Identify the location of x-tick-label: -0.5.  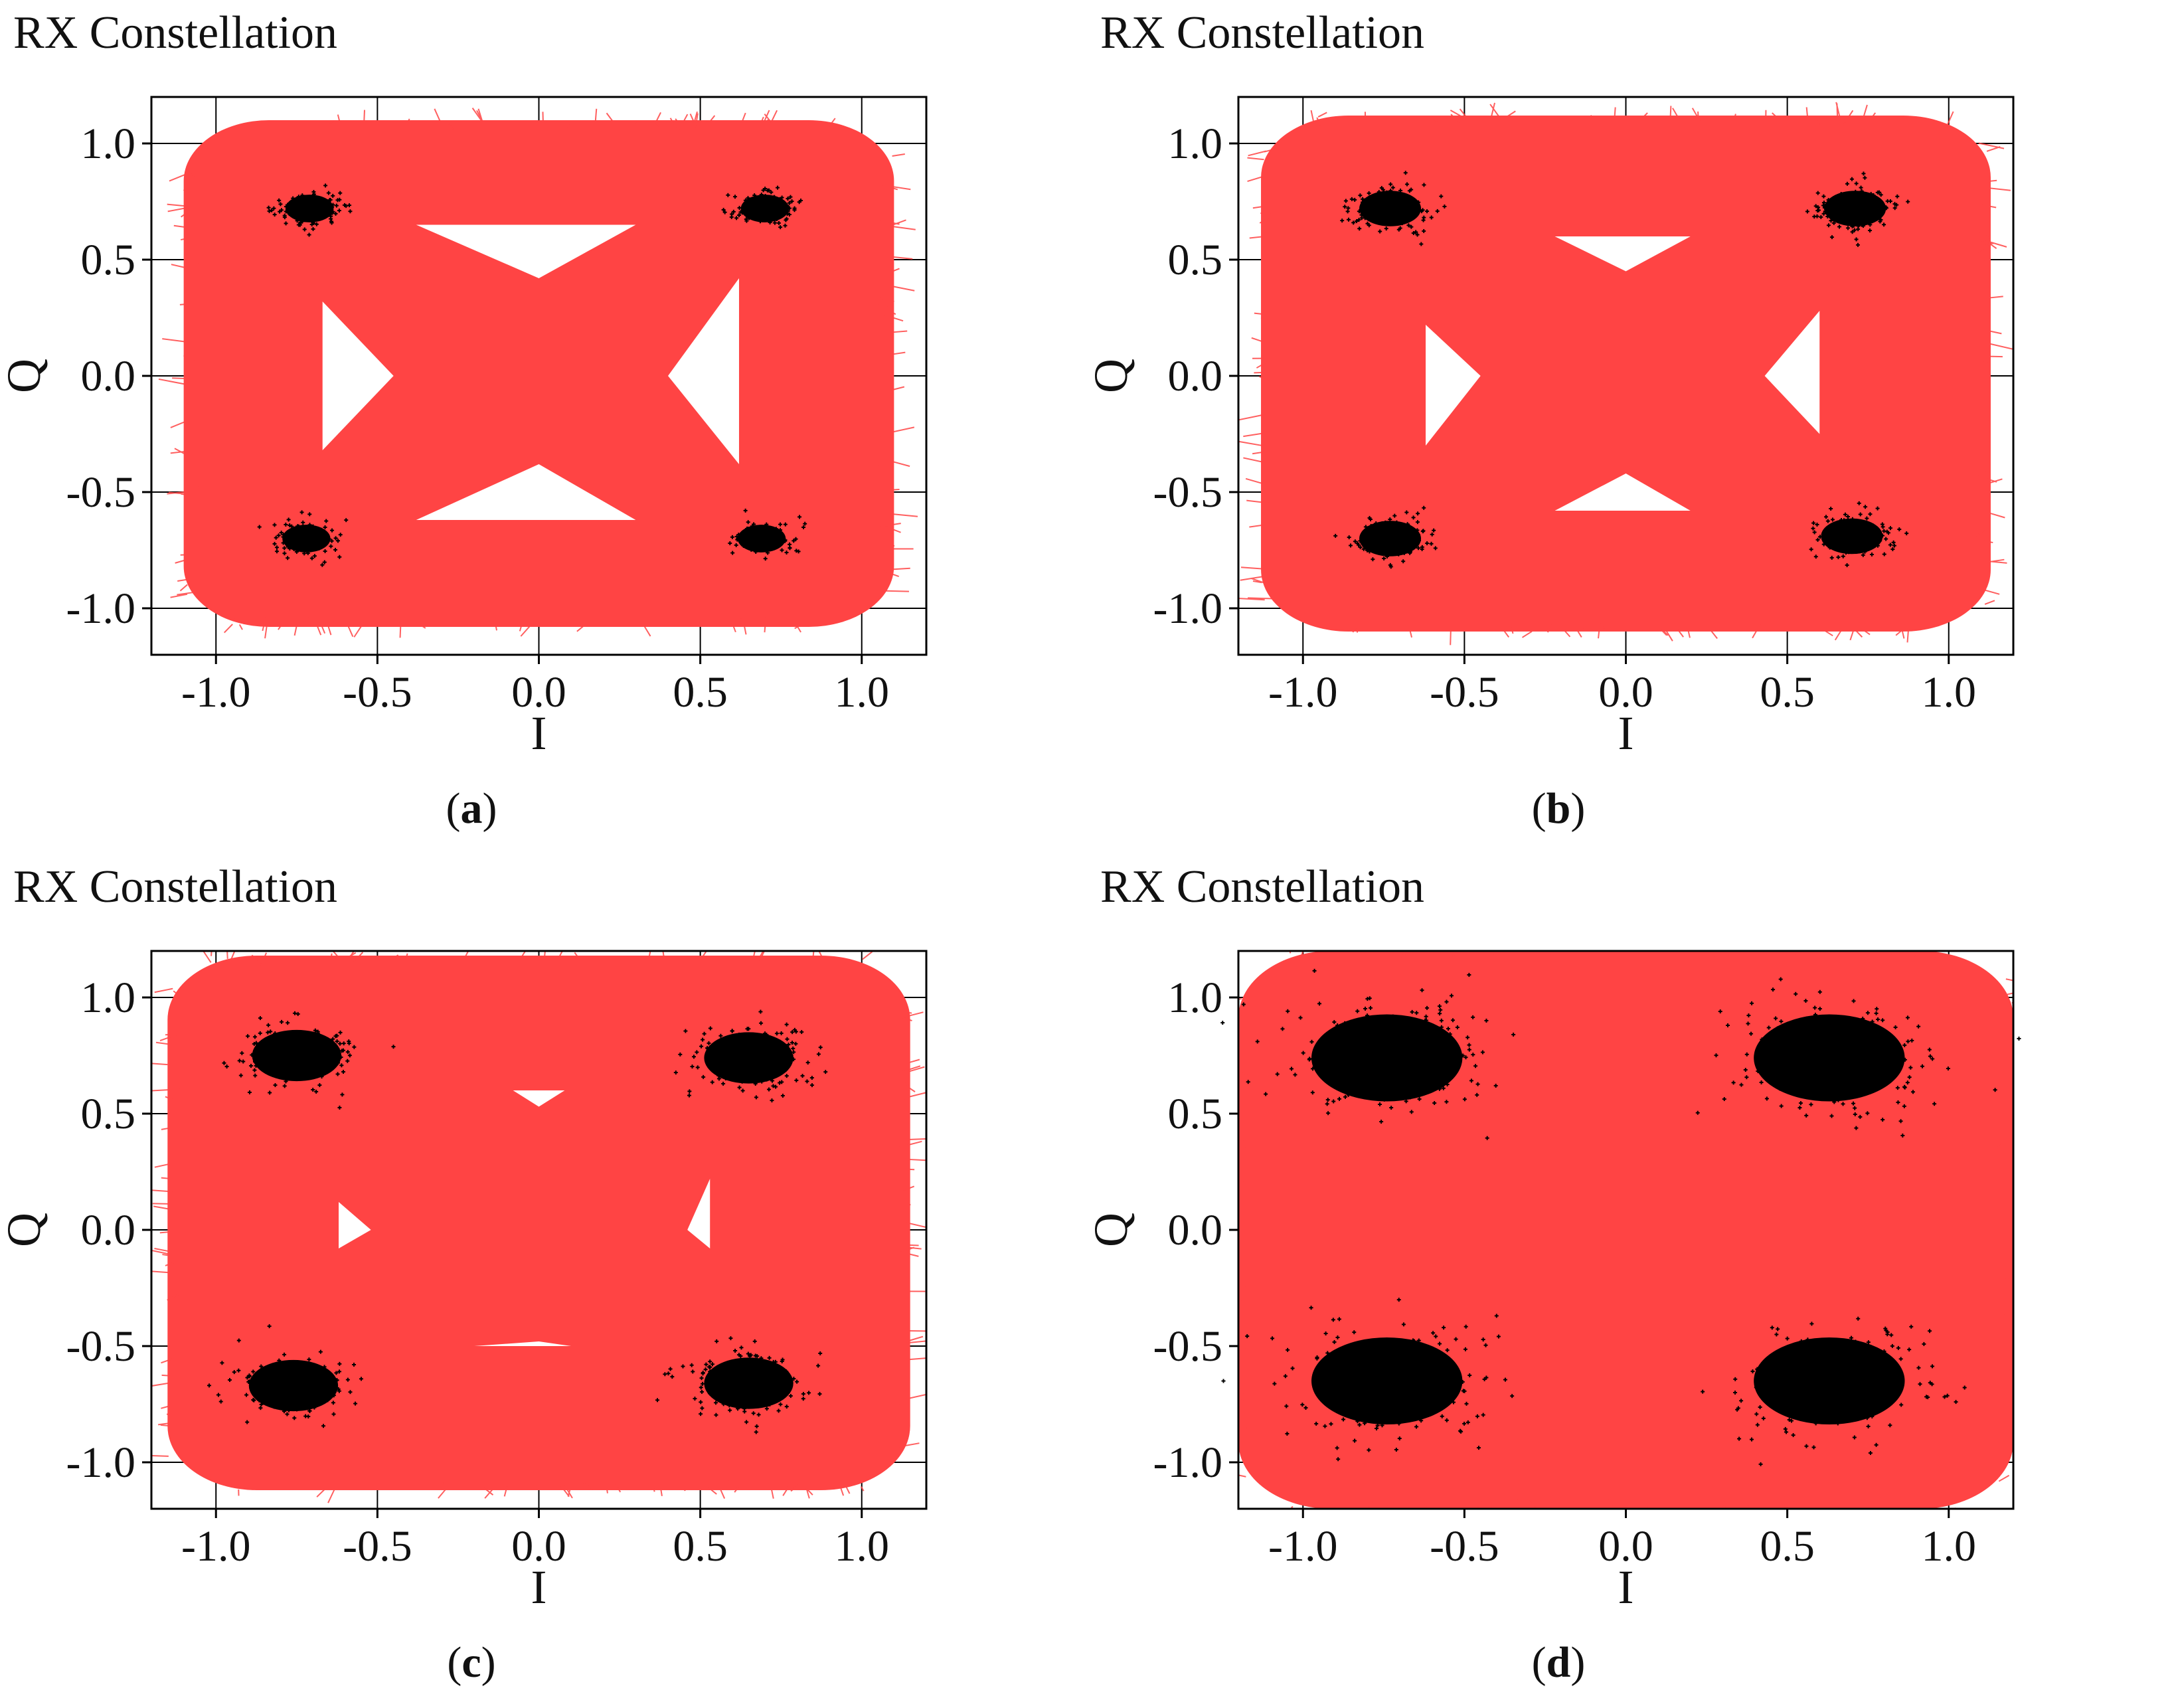
(377, 1546).